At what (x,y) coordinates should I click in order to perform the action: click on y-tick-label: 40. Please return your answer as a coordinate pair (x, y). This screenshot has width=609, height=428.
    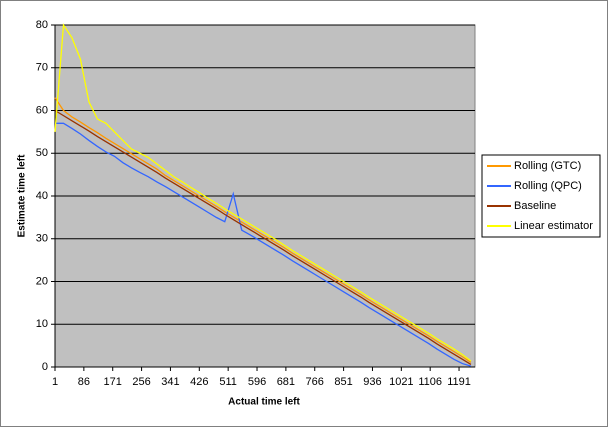
    Looking at the image, I should click on (42, 196).